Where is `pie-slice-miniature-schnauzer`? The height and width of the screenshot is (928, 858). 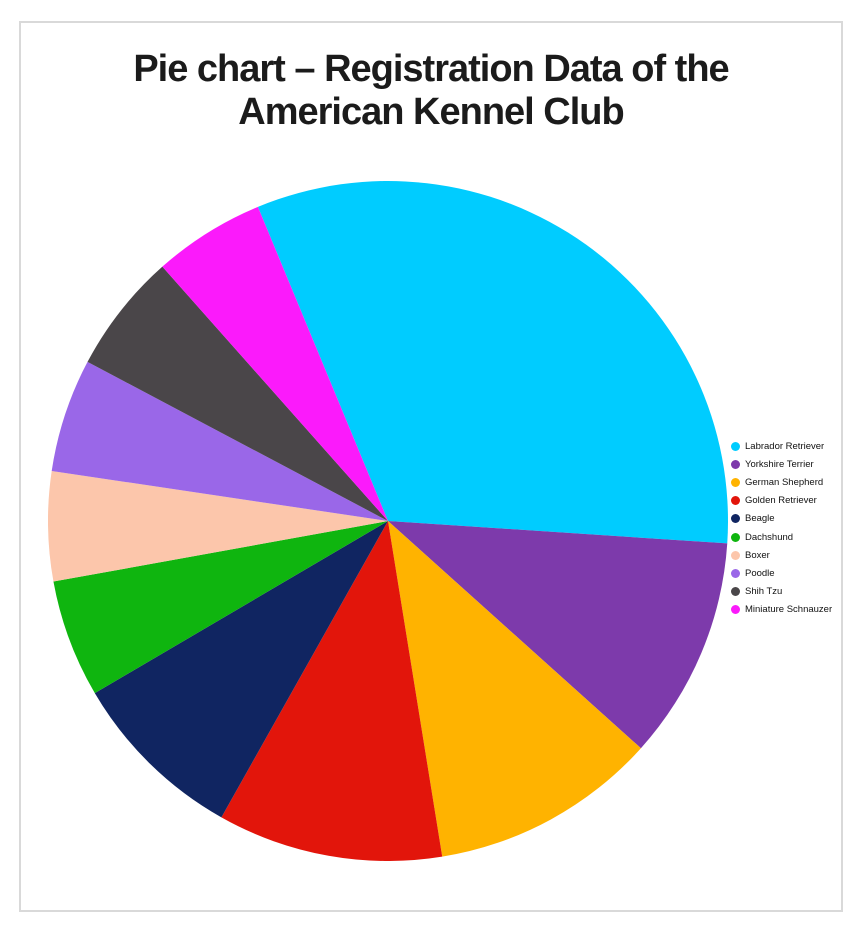
pie-slice-miniature-schnauzer is located at coordinates (275, 363).